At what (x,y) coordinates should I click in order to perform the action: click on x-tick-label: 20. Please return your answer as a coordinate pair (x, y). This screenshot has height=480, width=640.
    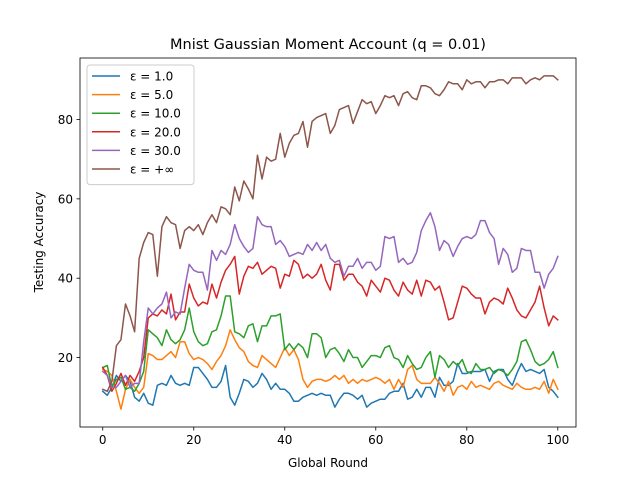
    Looking at the image, I should click on (193, 440).